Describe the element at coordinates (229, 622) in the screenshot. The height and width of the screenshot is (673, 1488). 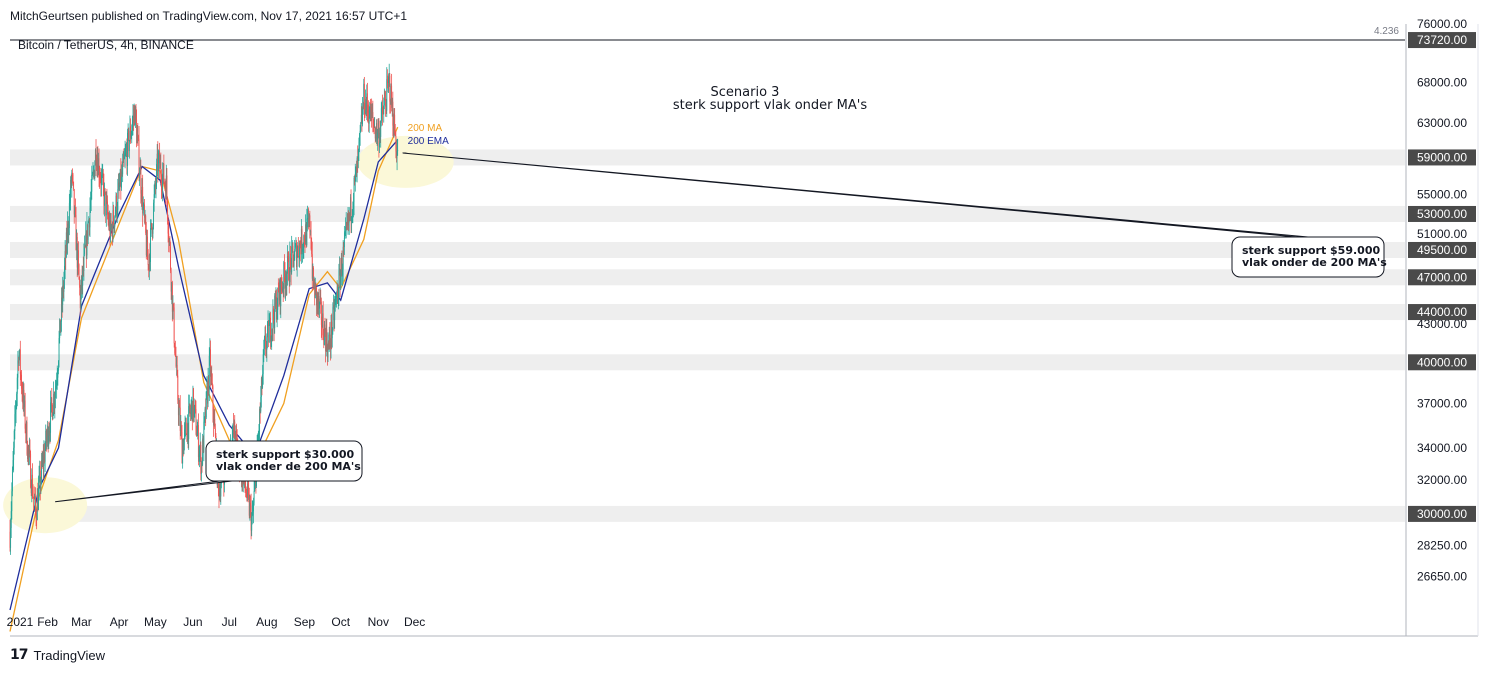
I see `x-tick-label: Jul` at that location.